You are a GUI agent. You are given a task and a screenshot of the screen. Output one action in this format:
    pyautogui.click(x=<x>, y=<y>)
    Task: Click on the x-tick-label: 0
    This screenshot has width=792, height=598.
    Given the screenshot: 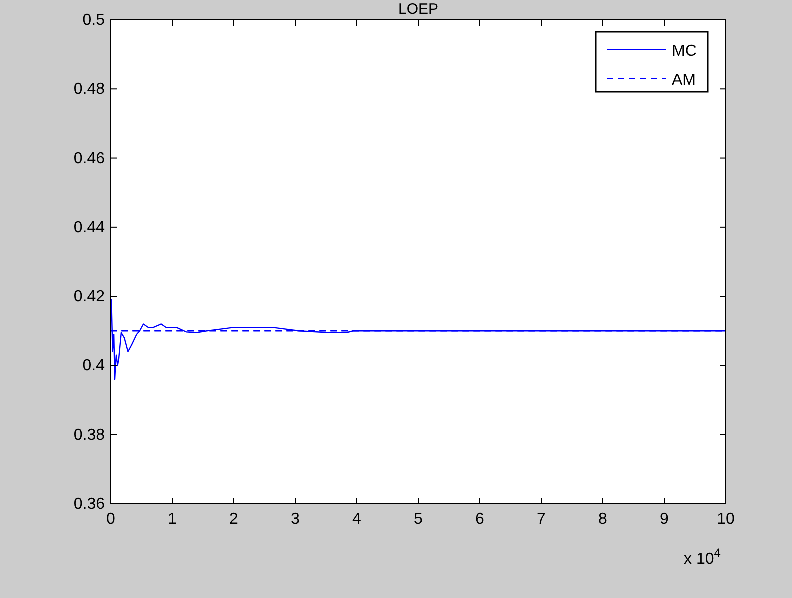 What is the action you would take?
    pyautogui.click(x=111, y=519)
    